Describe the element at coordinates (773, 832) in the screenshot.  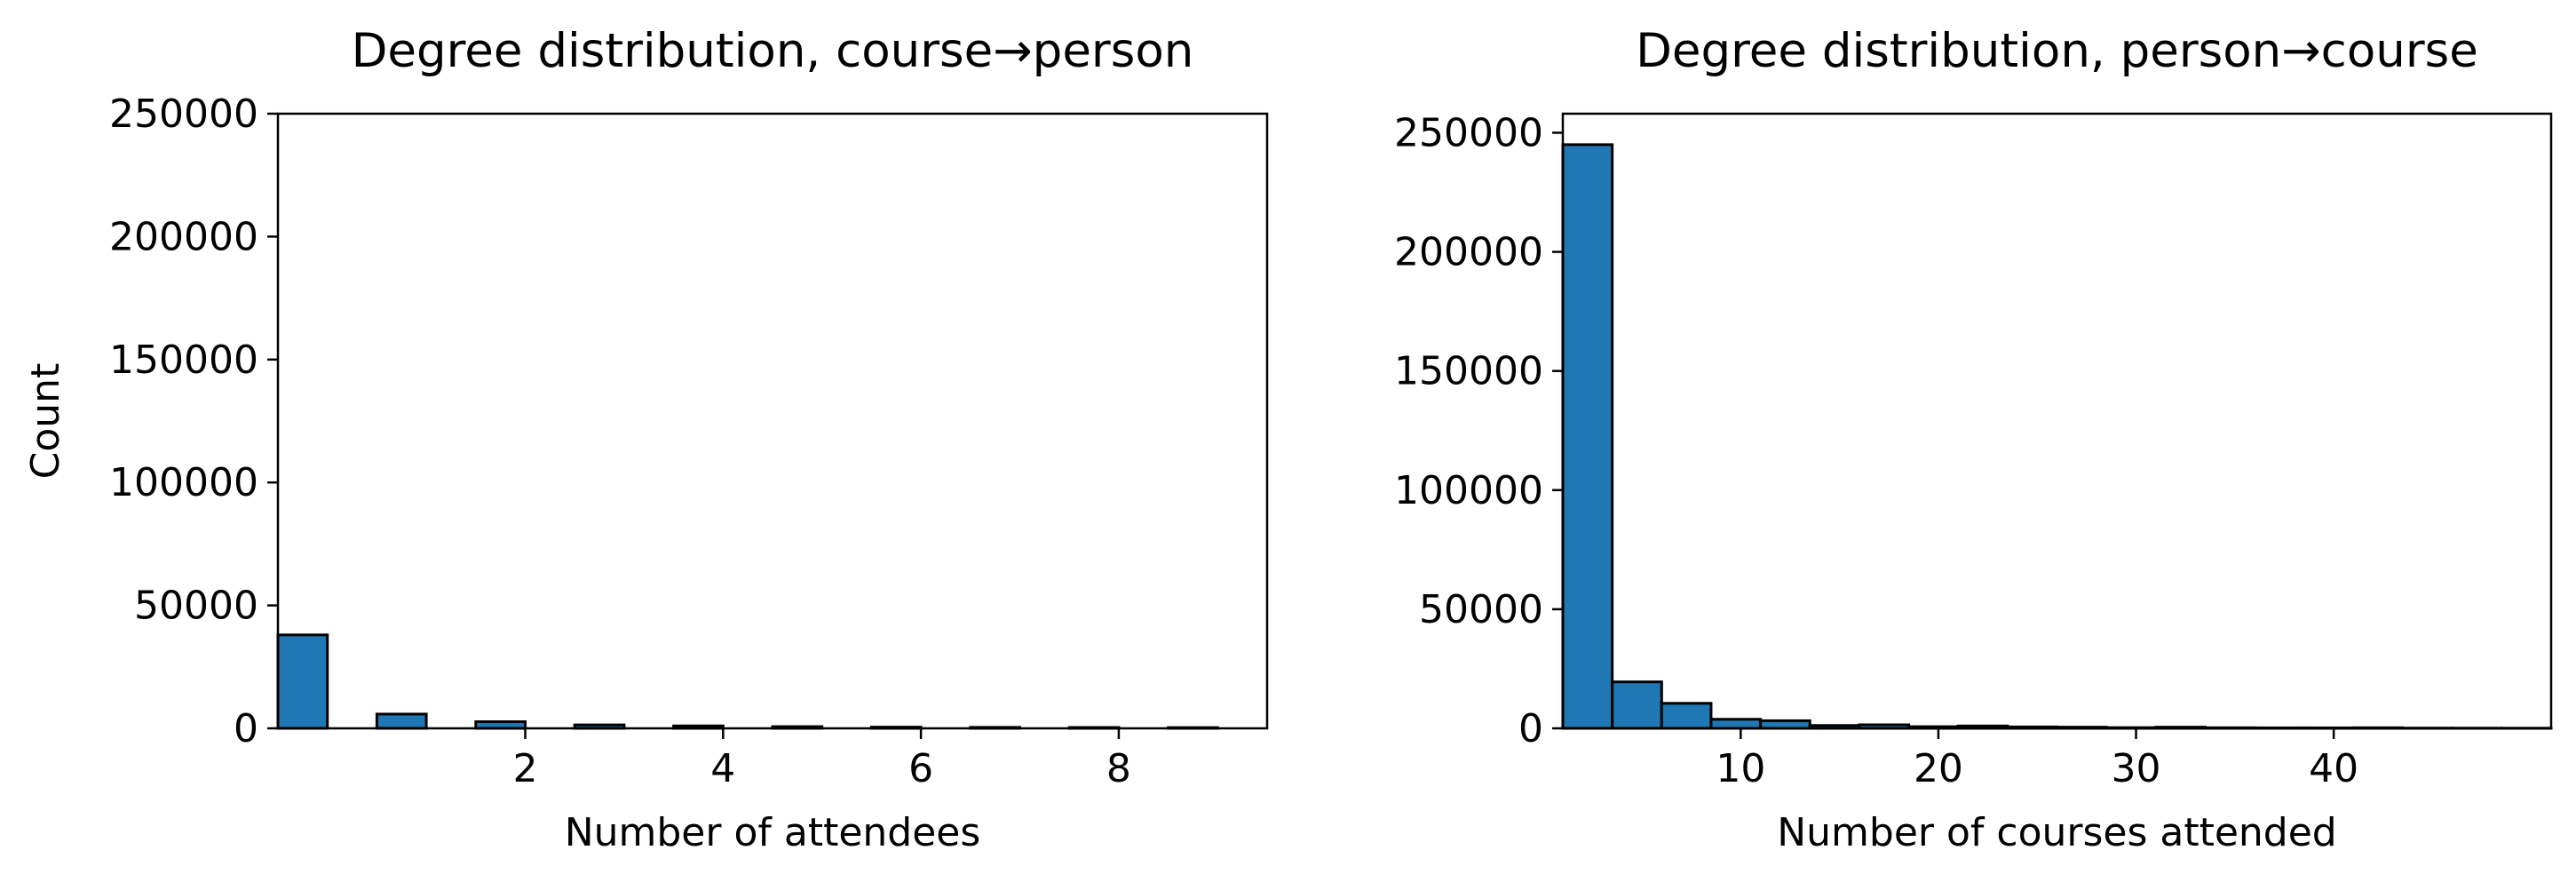
I see `x-axis-label: Number of attendees` at that location.